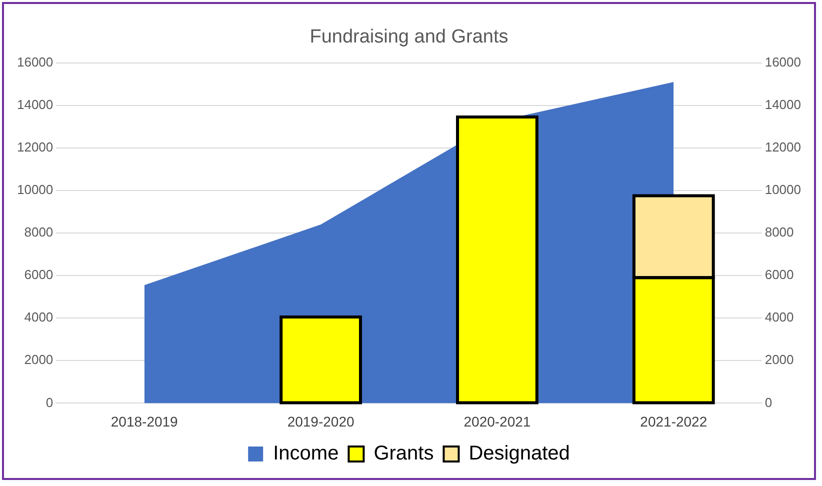  Describe the element at coordinates (39, 274) in the screenshot. I see `y-tick-label: 6000` at that location.